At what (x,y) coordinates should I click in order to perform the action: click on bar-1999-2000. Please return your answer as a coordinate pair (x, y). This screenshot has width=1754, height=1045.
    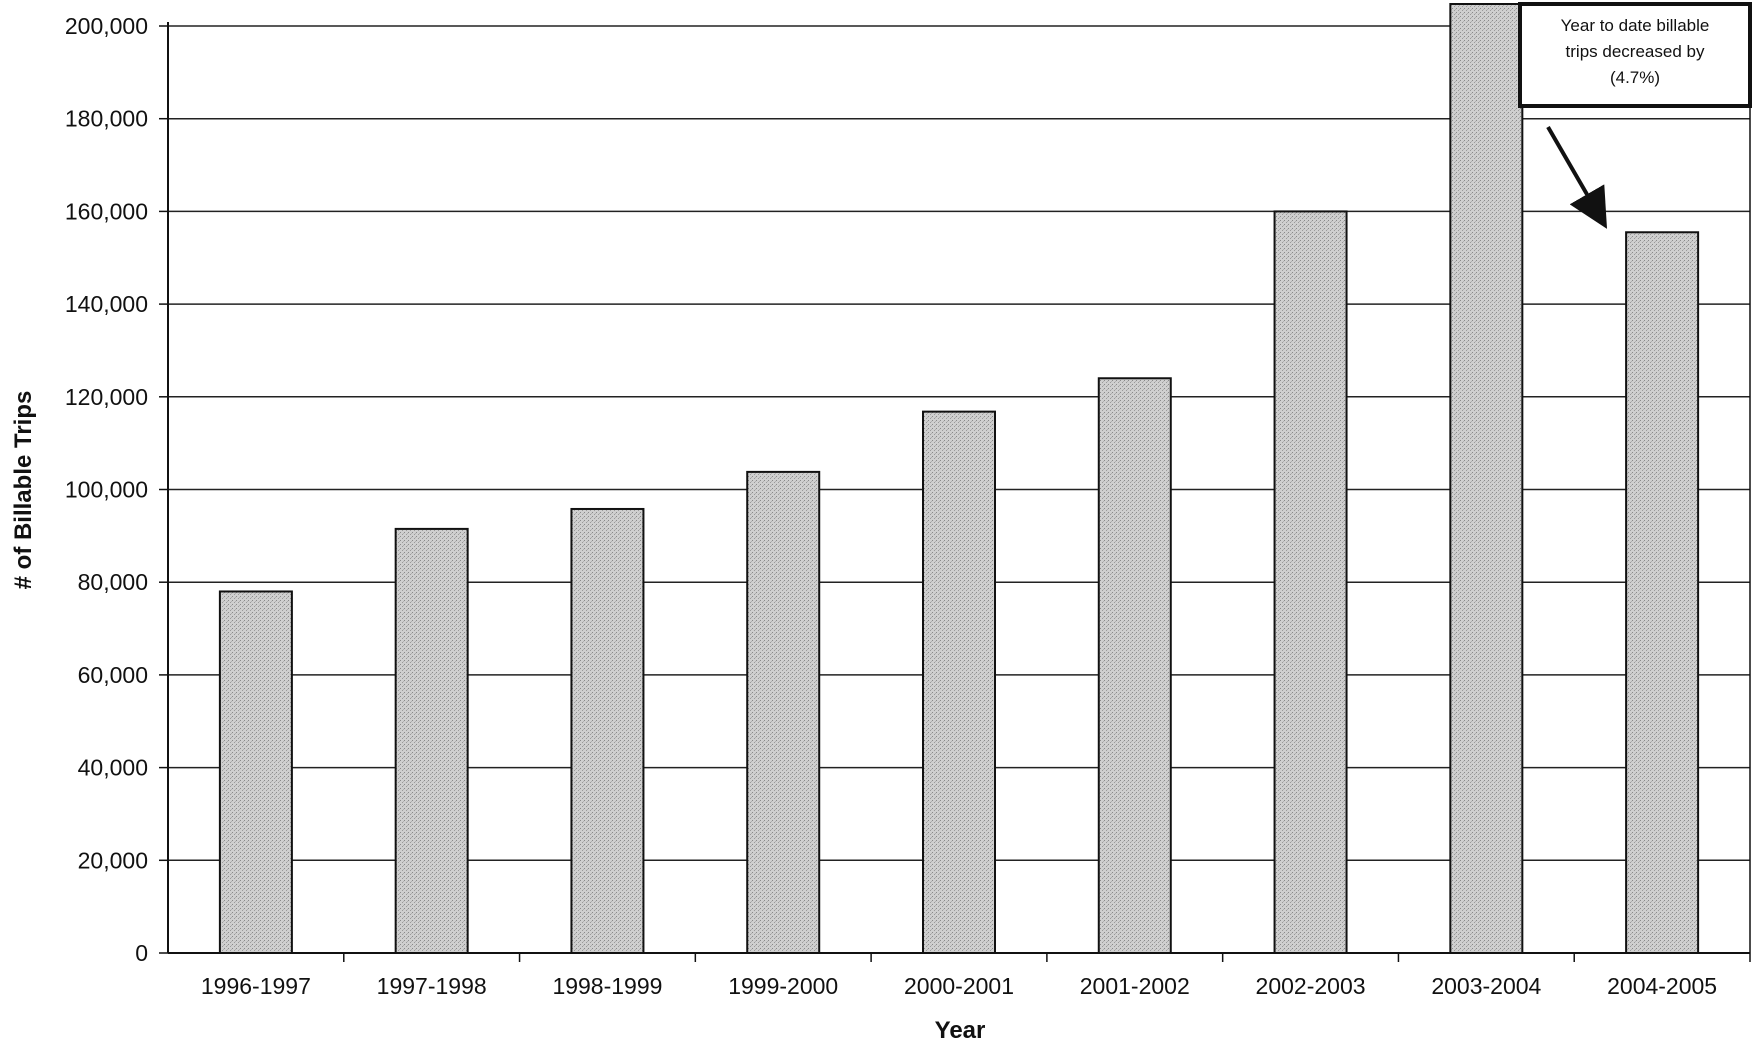
    Looking at the image, I should click on (783, 712).